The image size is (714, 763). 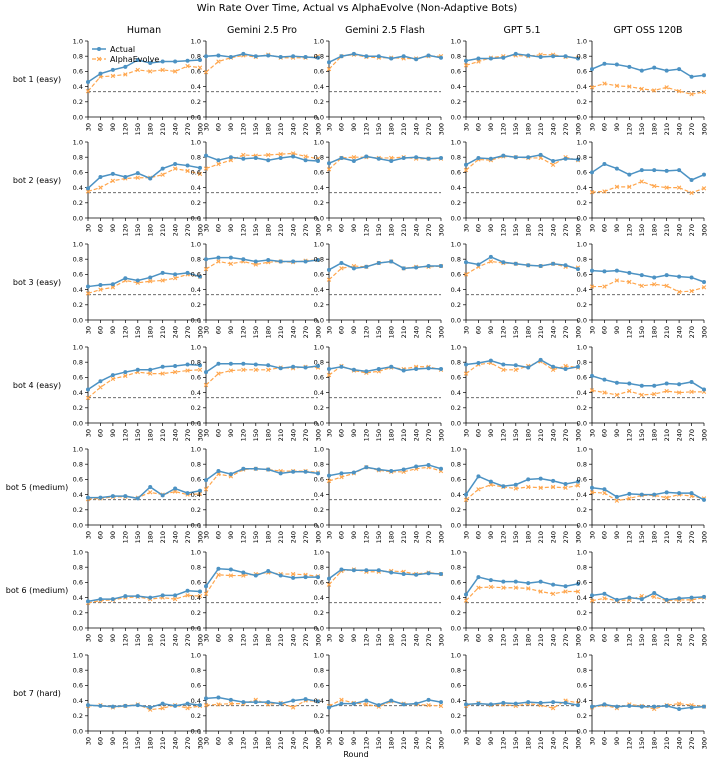 I want to click on legend-actual-label: Actual, so click(x=122, y=49).